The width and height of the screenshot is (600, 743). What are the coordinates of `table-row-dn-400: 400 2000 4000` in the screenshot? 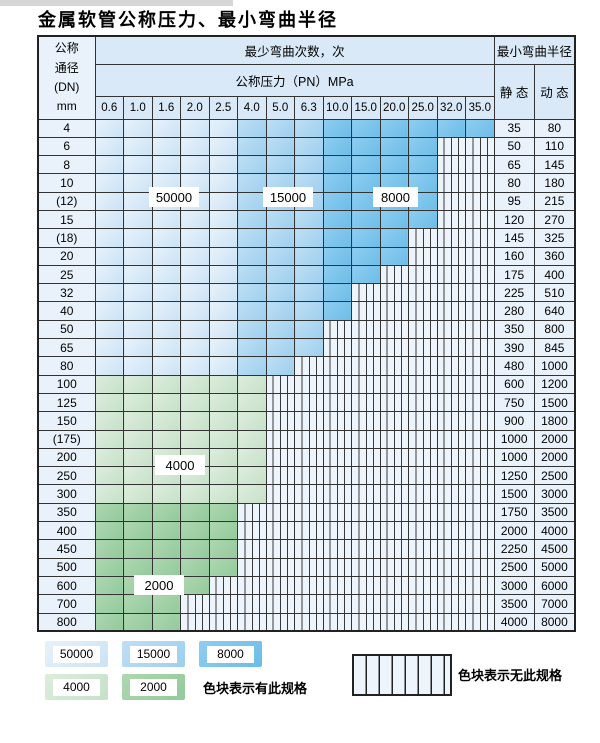 It's located at (306, 531).